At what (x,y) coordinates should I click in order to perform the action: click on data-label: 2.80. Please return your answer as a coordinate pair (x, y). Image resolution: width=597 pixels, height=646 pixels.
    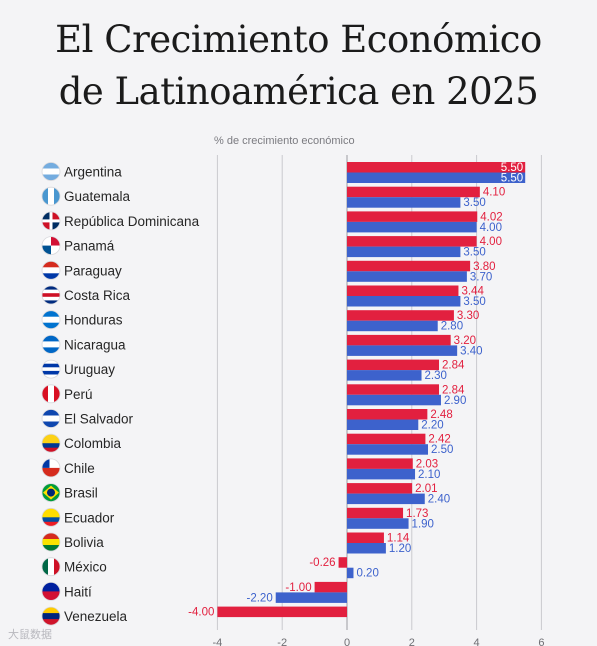
    Looking at the image, I should click on (452, 327).